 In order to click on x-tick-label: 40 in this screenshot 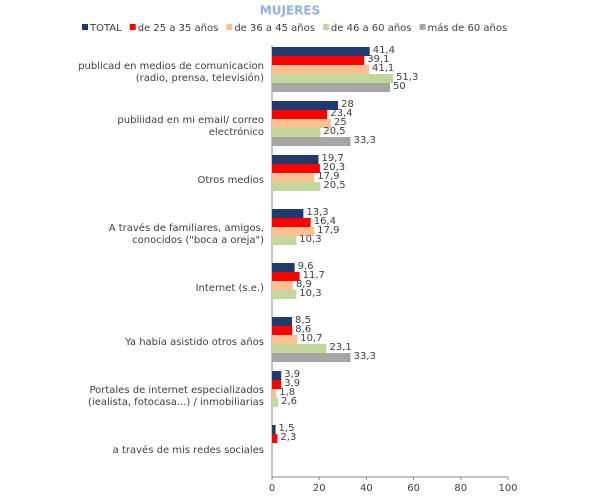, I will do `click(366, 488)`.